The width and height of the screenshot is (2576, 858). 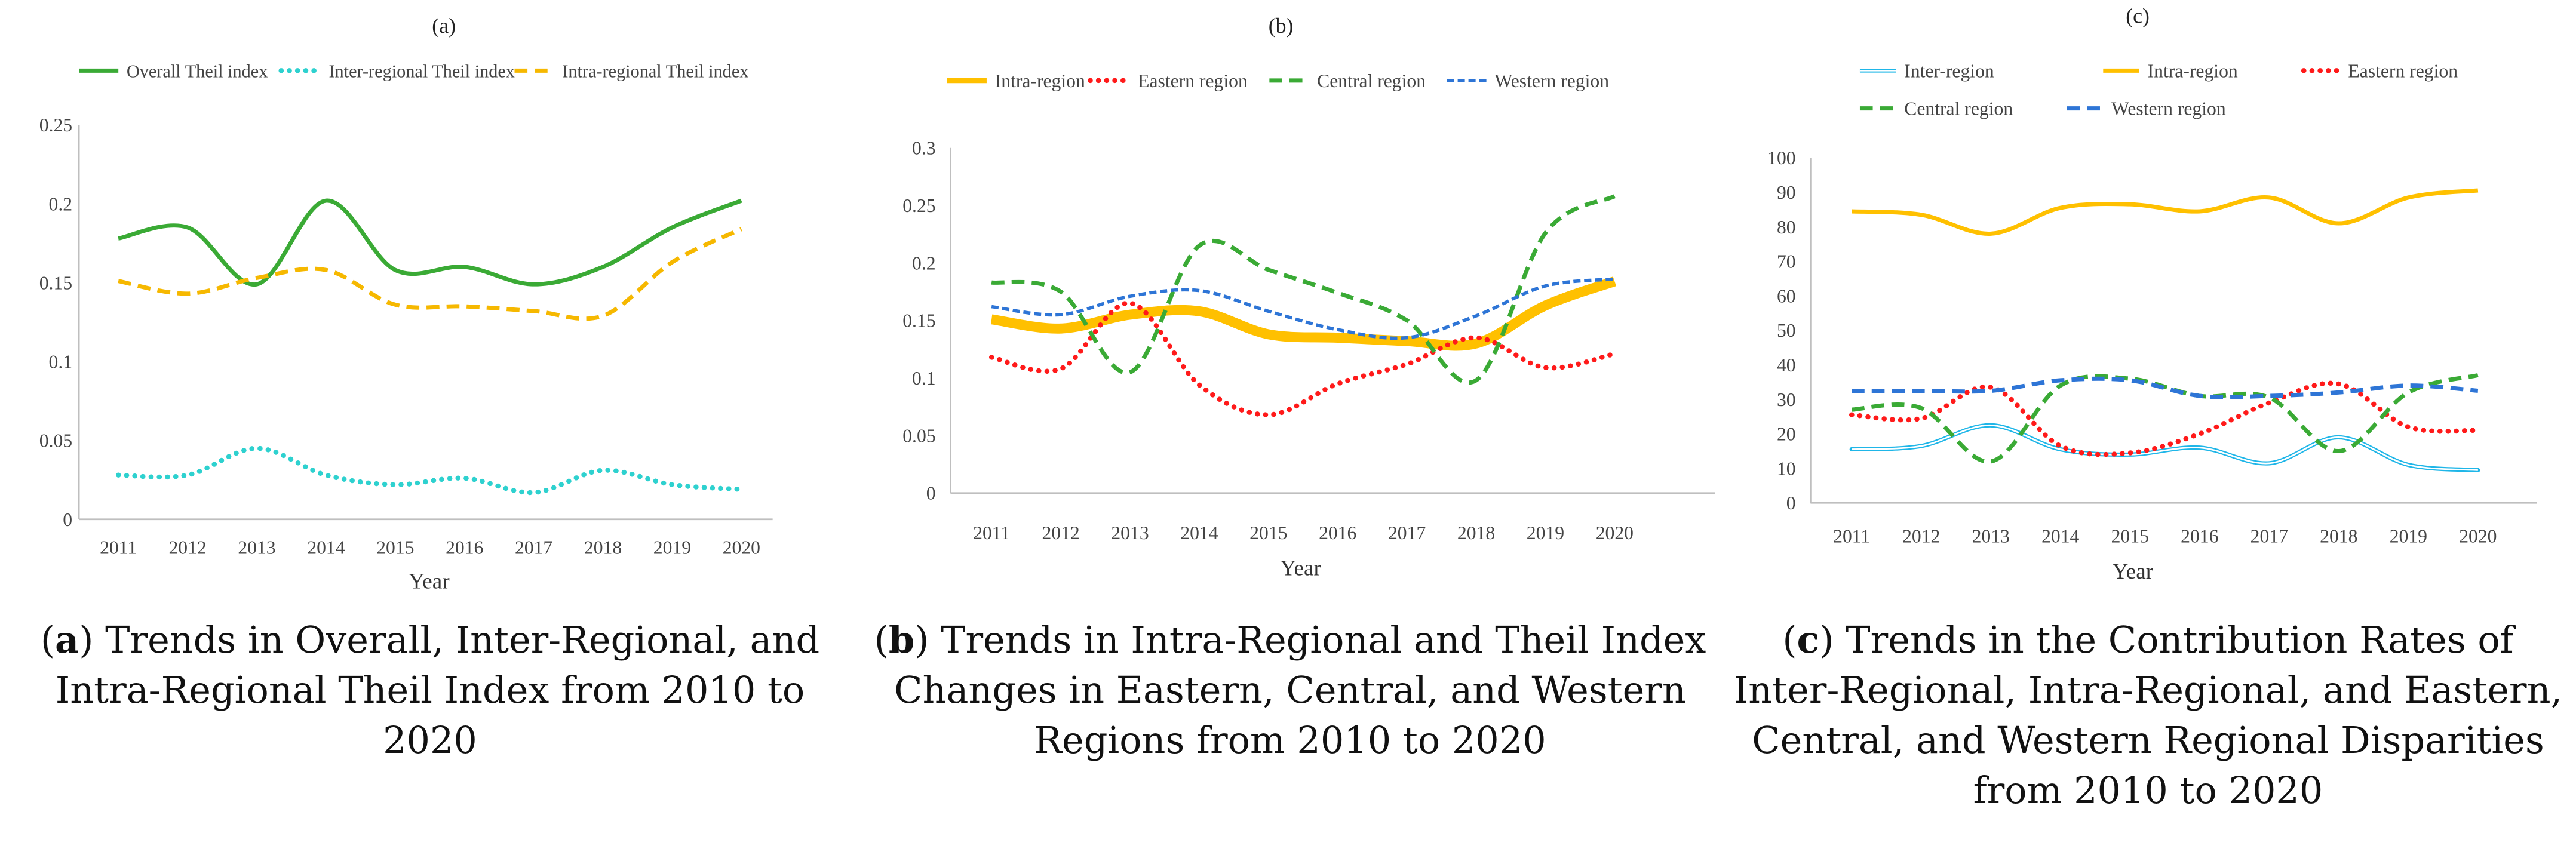 I want to click on chart-b-series-eastern-region-legend-label: Eastern region, so click(x=1193, y=80).